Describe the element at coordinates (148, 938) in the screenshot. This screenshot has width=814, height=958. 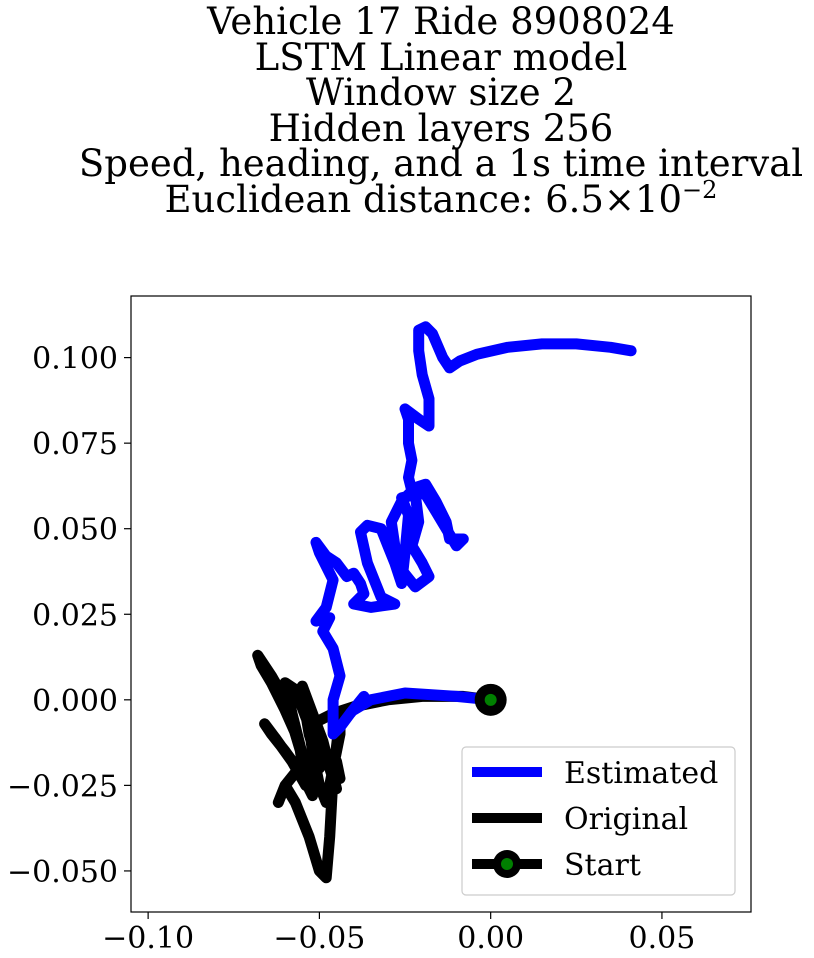
I see `x-tick-label: −0.10` at that location.